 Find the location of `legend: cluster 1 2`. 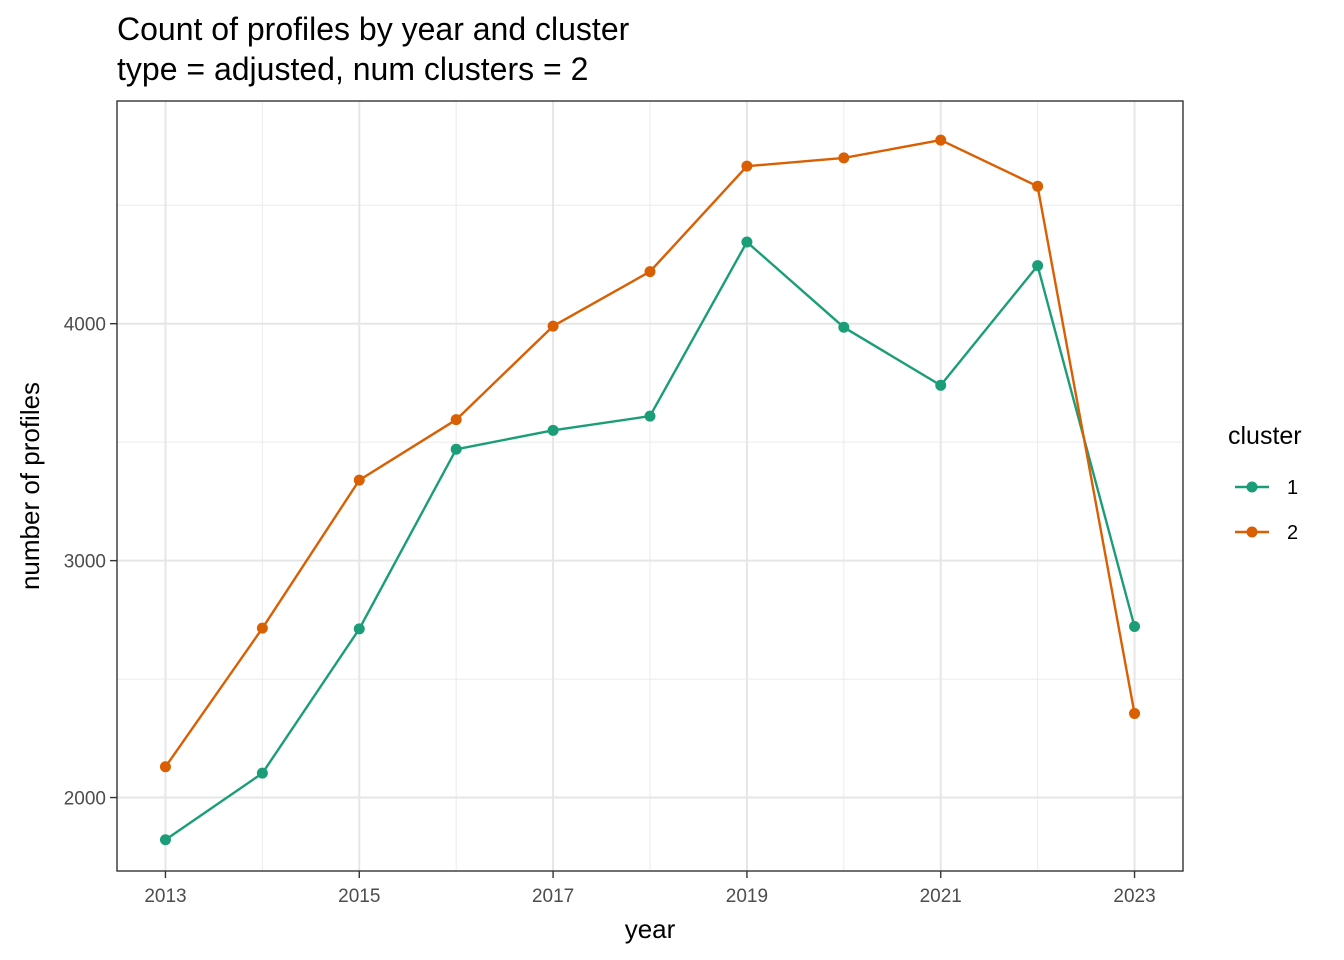

legend: cluster 1 2 is located at coordinates (1265, 483).